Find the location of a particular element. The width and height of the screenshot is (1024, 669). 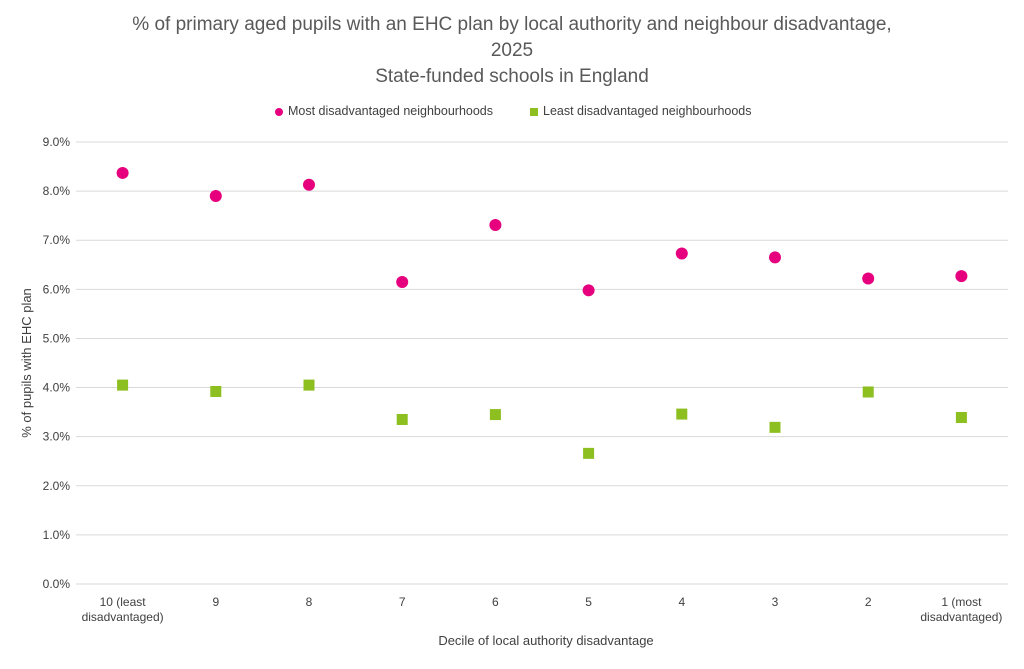

chart-title-line-2: 2025 is located at coordinates (512, 50).